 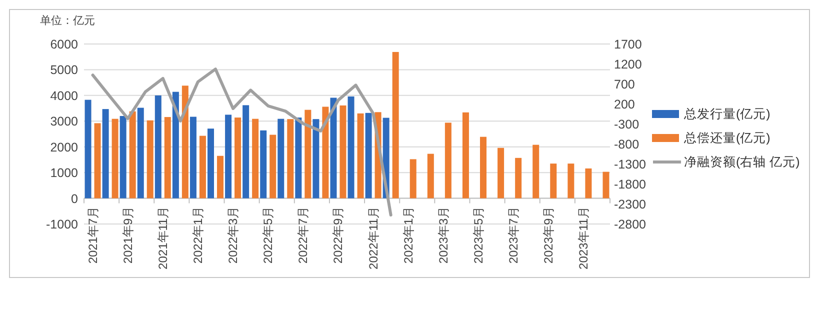 I want to click on legend-label: 净融资额(右轴 亿元), so click(x=742, y=162).